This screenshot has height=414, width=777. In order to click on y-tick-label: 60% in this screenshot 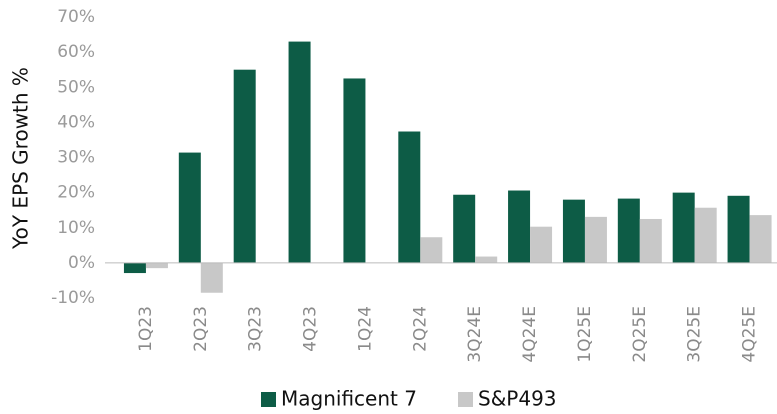, I will do `click(76, 52)`.